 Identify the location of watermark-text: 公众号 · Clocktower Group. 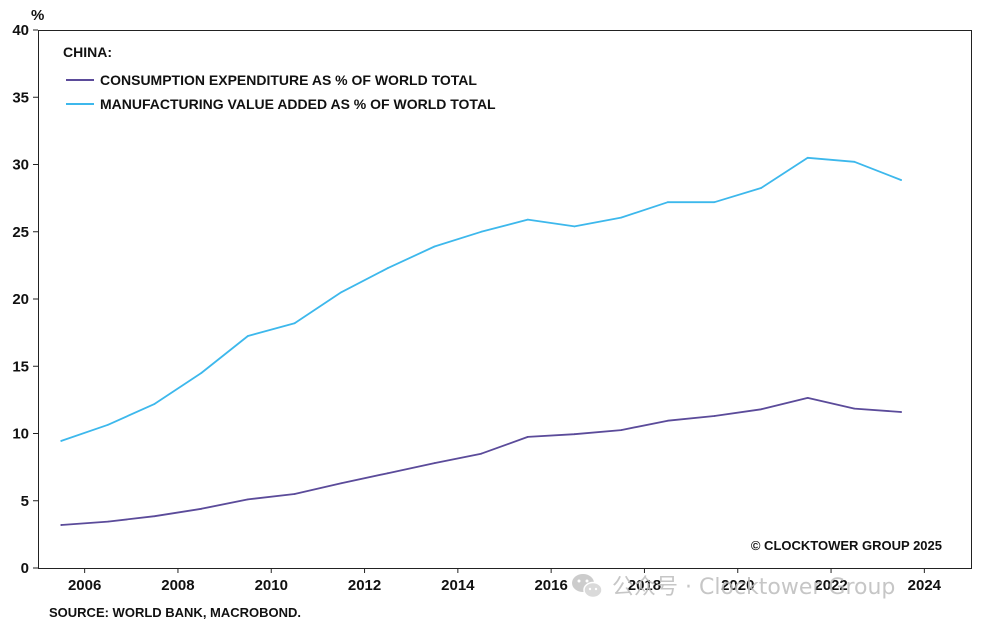
(753, 587).